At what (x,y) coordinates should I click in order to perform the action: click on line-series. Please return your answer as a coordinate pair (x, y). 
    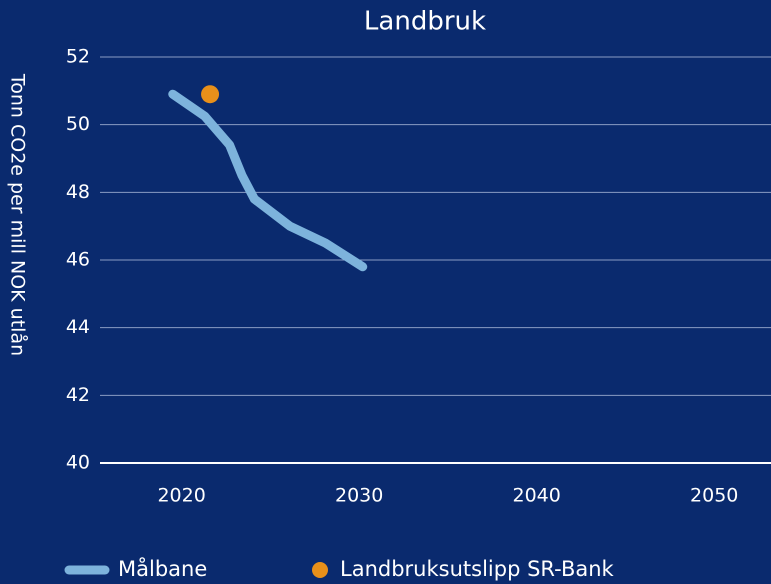
    Looking at the image, I should click on (268, 180).